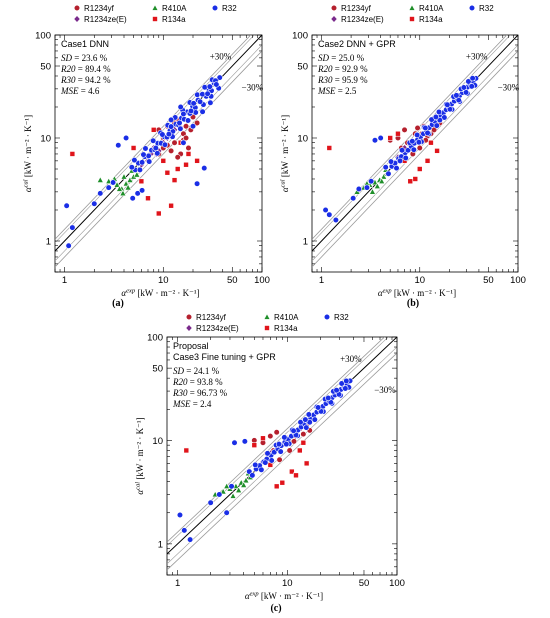 Image resolution: width=550 pixels, height=618 pixels. What do you see at coordinates (224, 357) in the screenshot?
I see `panel-subtitle: Case3 Fine tuning + GPR` at bounding box center [224, 357].